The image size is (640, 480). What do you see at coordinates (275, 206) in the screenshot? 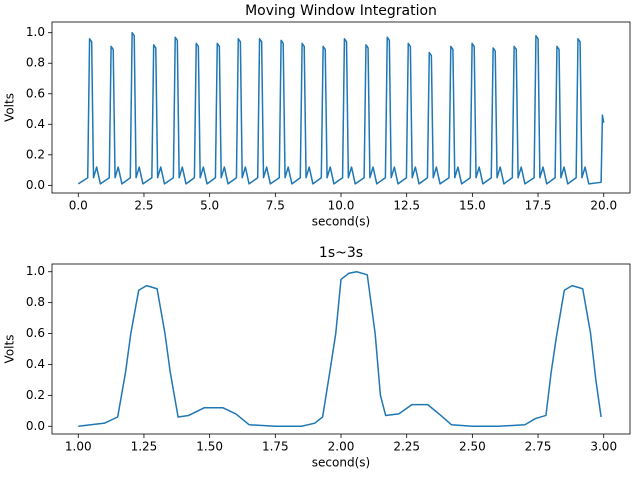
I see `x-tick-label: 7.5` at bounding box center [275, 206].